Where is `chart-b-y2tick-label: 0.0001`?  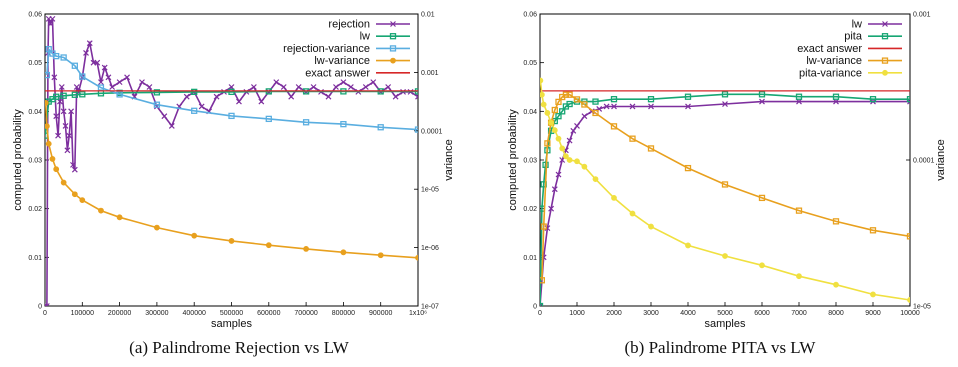 chart-b-y2tick-label: 0.0001 is located at coordinates (924, 161).